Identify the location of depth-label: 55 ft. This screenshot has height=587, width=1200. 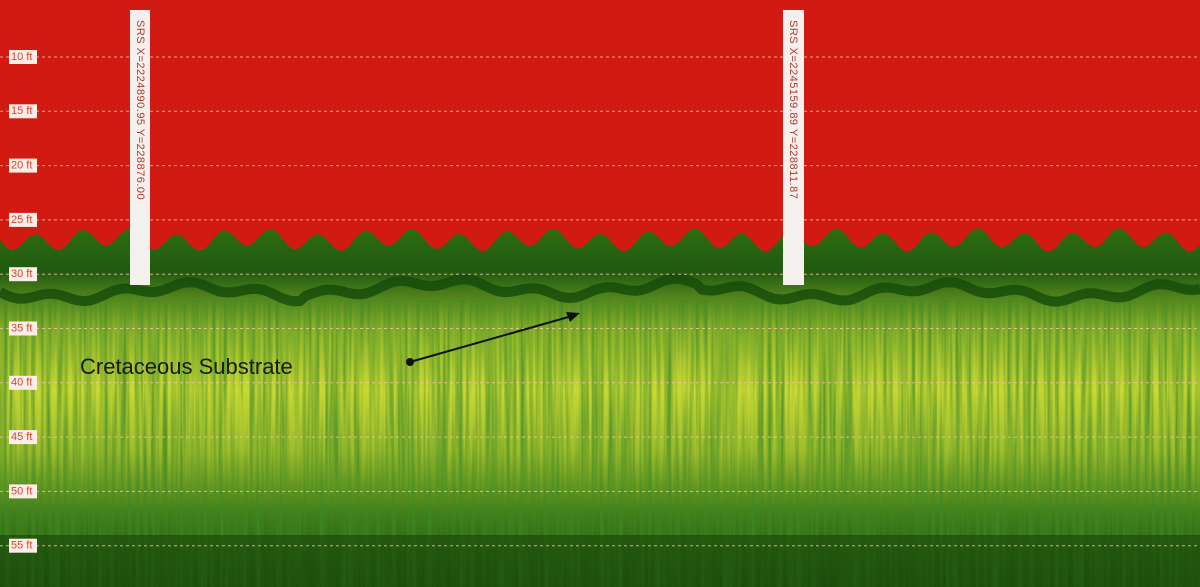
(21, 546).